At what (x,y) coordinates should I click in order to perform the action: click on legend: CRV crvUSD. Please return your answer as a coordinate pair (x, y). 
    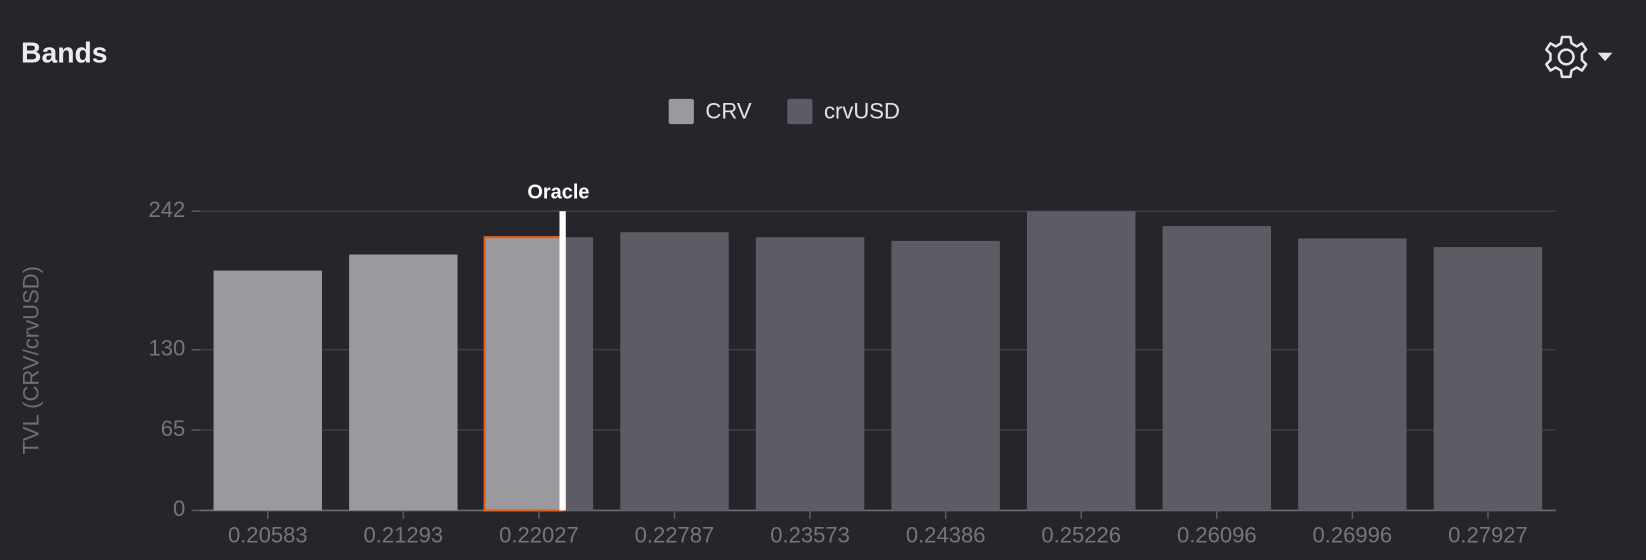
    Looking at the image, I should click on (784, 111).